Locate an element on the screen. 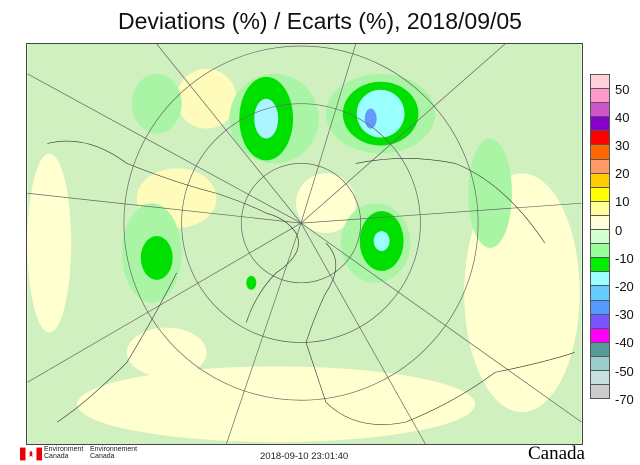 The image size is (640, 465). legend-label: 10 is located at coordinates (622, 202).